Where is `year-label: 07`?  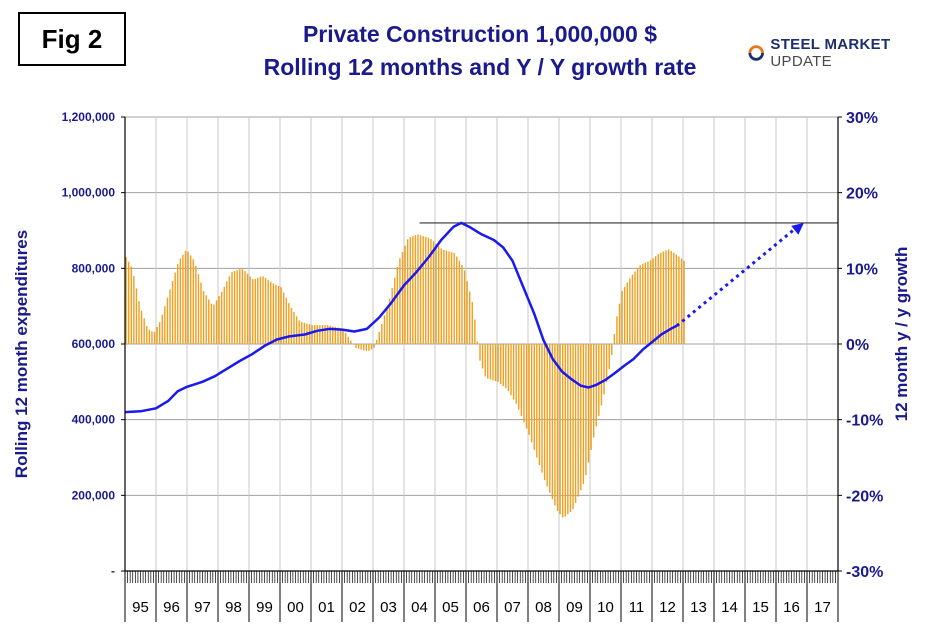
year-label: 07 is located at coordinates (512, 607).